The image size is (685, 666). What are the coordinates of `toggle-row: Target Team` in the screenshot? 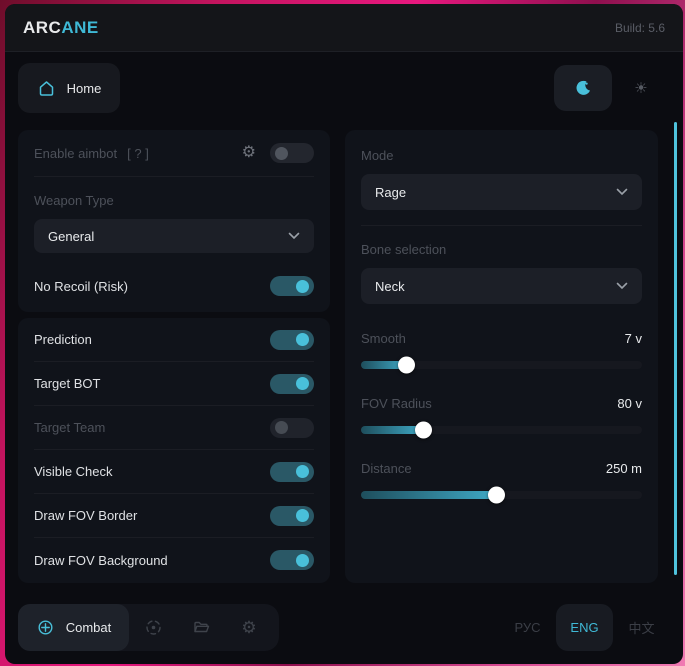 It's located at (174, 428).